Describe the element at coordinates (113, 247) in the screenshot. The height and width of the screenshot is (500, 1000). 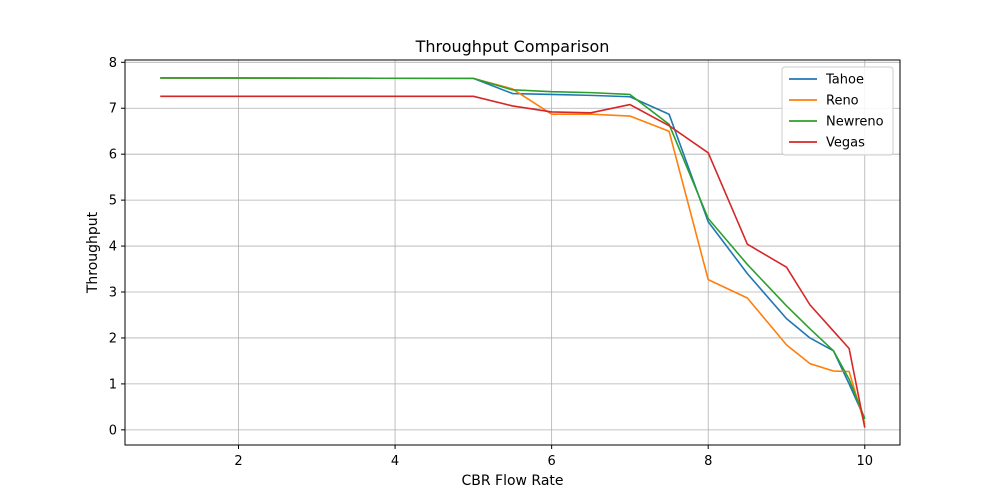
I see `y-tick-label: 4` at that location.